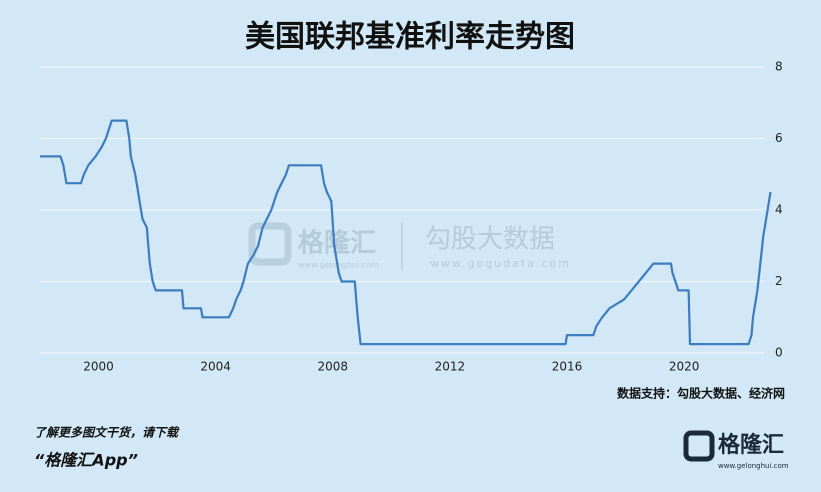 This screenshot has width=821, height=492. I want to click on footer-logo-icon, so click(699, 446).